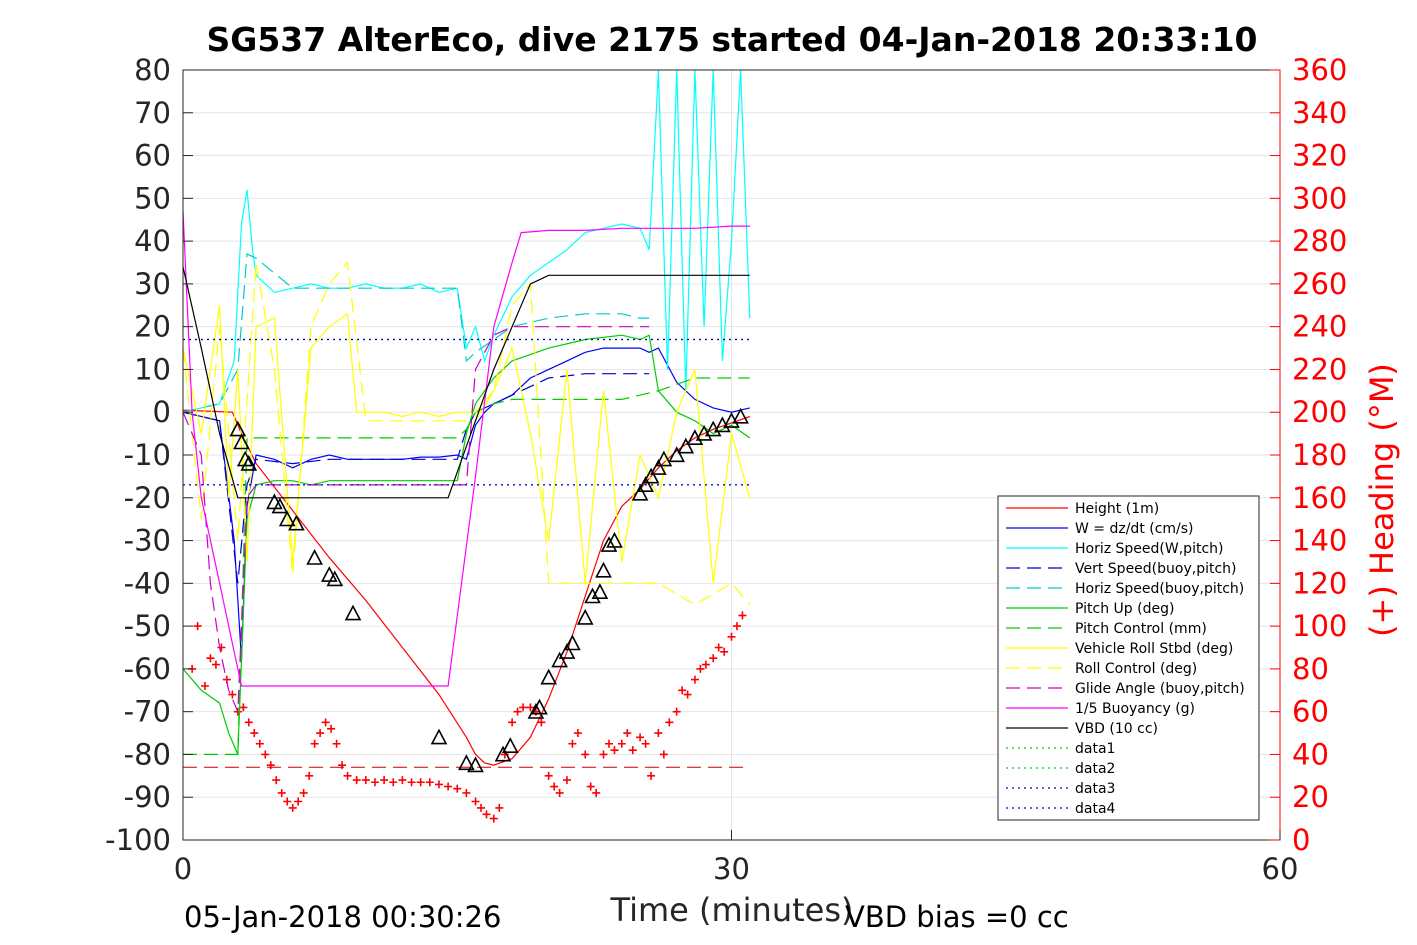 The height and width of the screenshot is (945, 1417). I want to click on right-tick-label: 120, so click(1319, 583).